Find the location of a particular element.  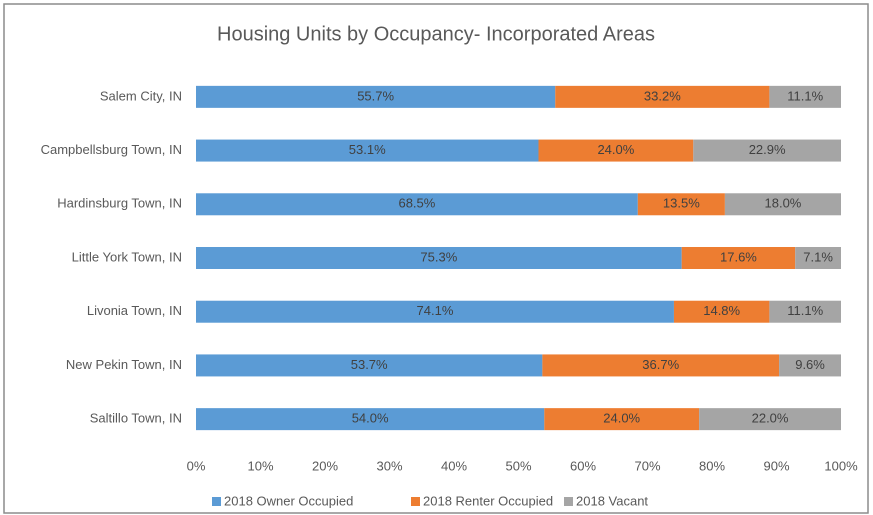

data-label: 22.0% is located at coordinates (770, 418).